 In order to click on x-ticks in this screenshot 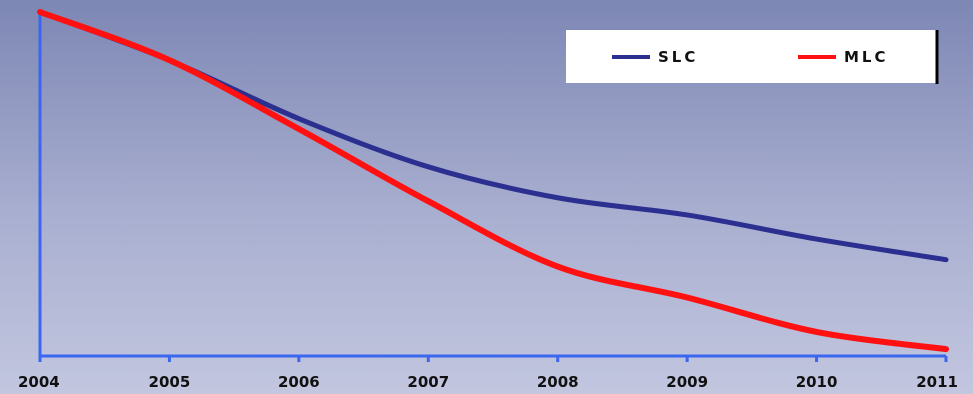, I will do `click(493, 359)`.